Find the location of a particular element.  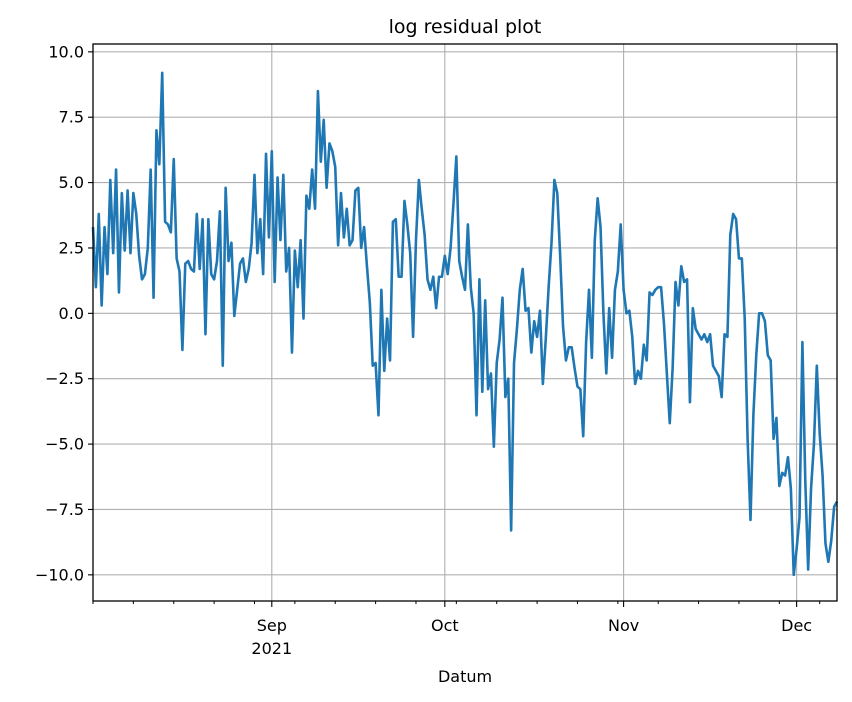

y-axis: 10.0 7.5 5.0 2.5 0.0 −2.5 −5.0 −7.5 −10.0 is located at coordinates (64, 313).